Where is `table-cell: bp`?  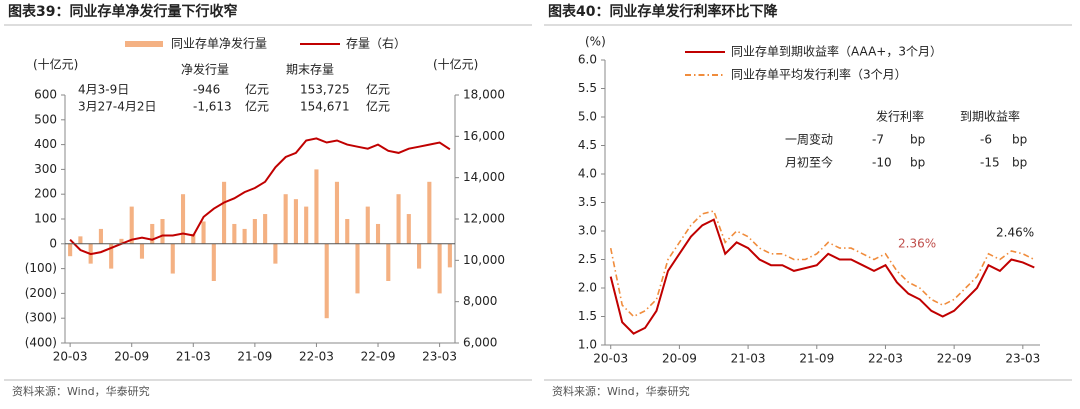 table-cell: bp is located at coordinates (1019, 140).